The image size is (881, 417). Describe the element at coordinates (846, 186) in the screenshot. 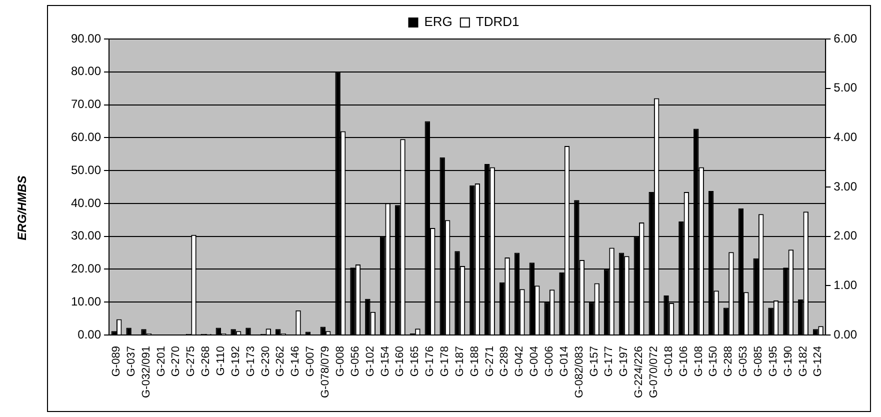

I see `y2-tick-label: 3.00` at that location.